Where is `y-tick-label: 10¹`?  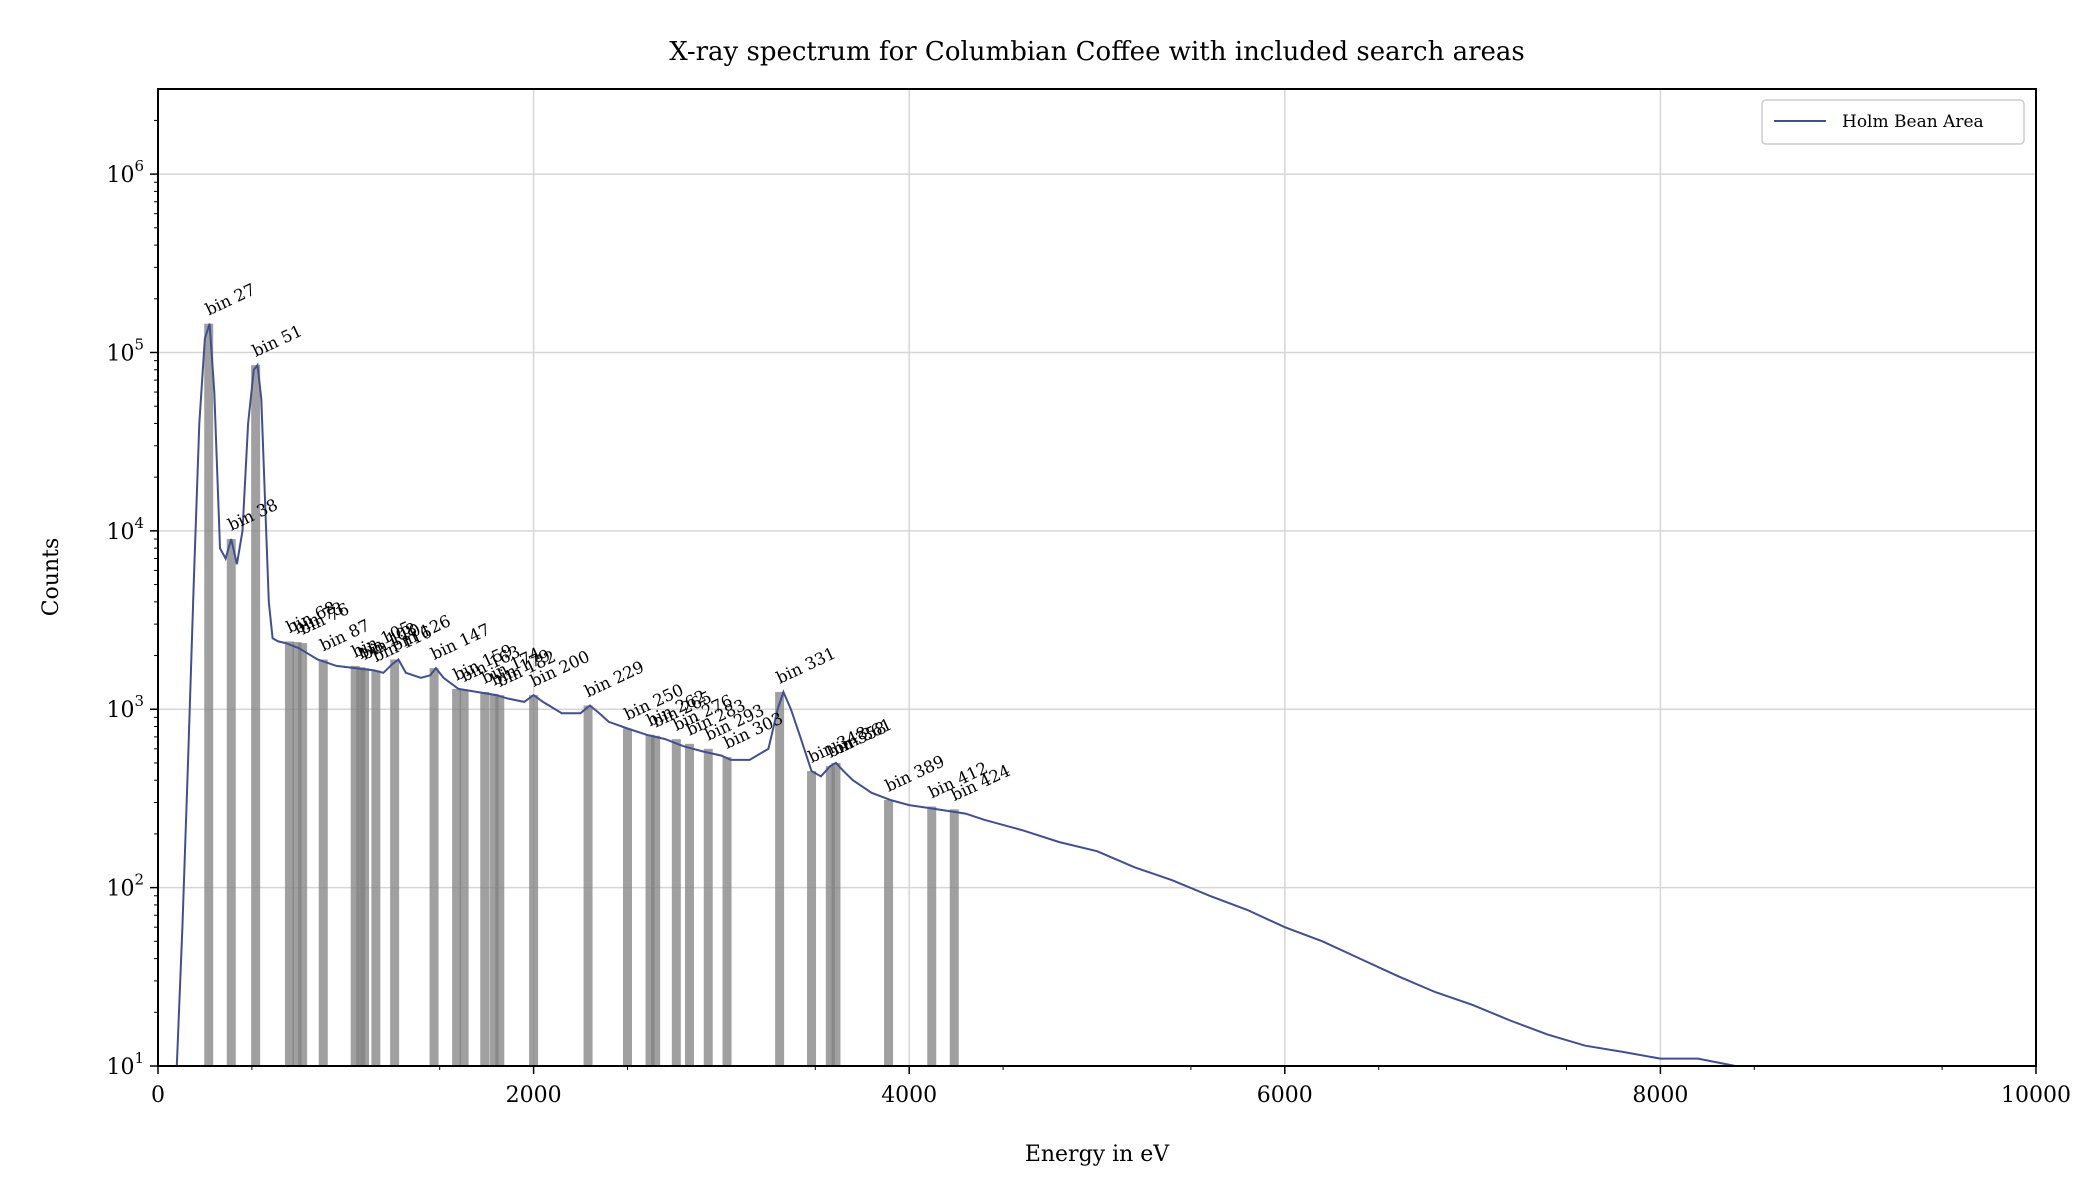 y-tick-label: 10¹ is located at coordinates (125, 1064).